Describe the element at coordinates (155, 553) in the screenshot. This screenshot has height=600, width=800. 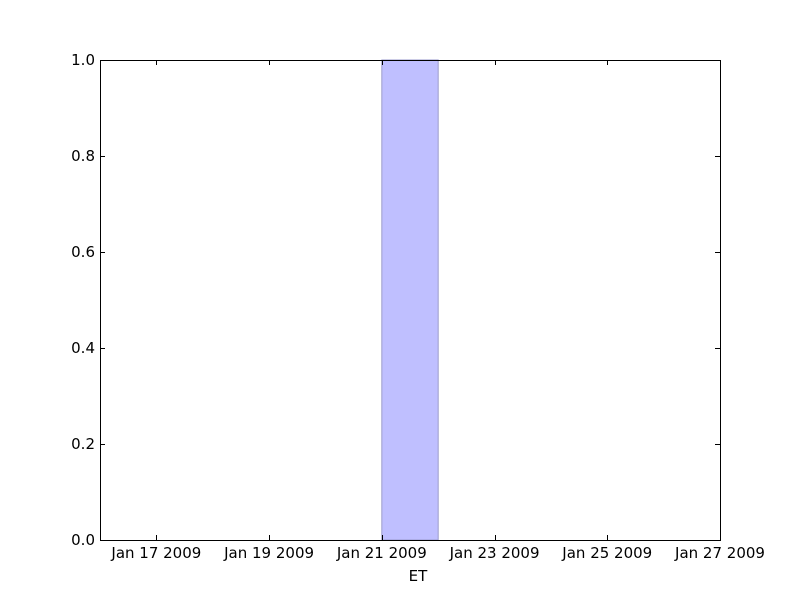
I see `x-tick-label: Jan 17 2009` at that location.